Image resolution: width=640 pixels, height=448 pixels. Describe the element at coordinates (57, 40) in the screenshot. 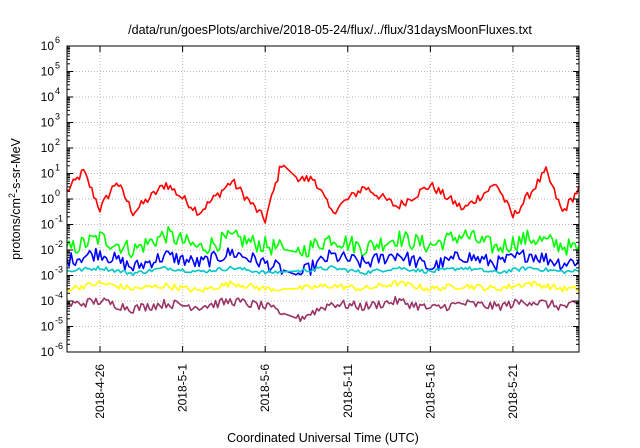

I see `y-tick-exponent: 6` at that location.